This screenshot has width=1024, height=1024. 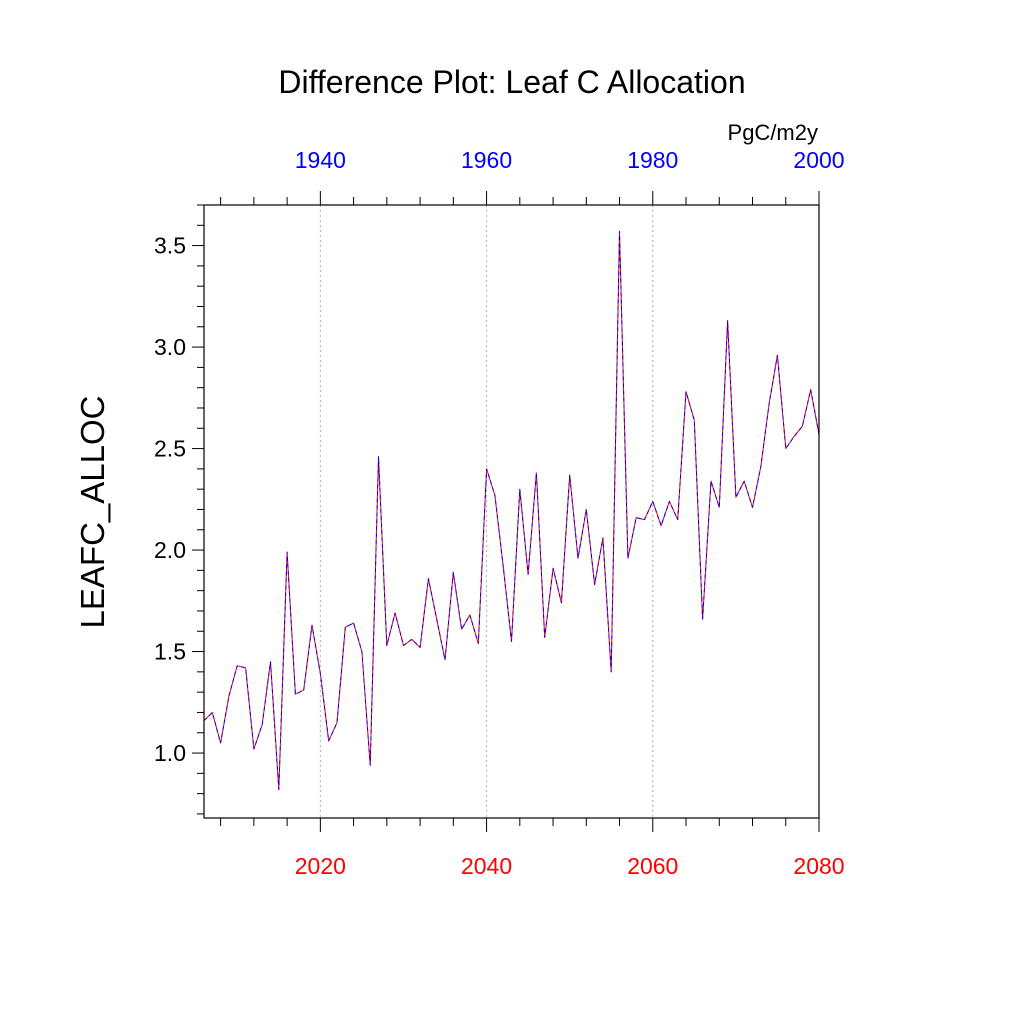 I want to click on bottom-tick-label: 2080, so click(x=818, y=866).